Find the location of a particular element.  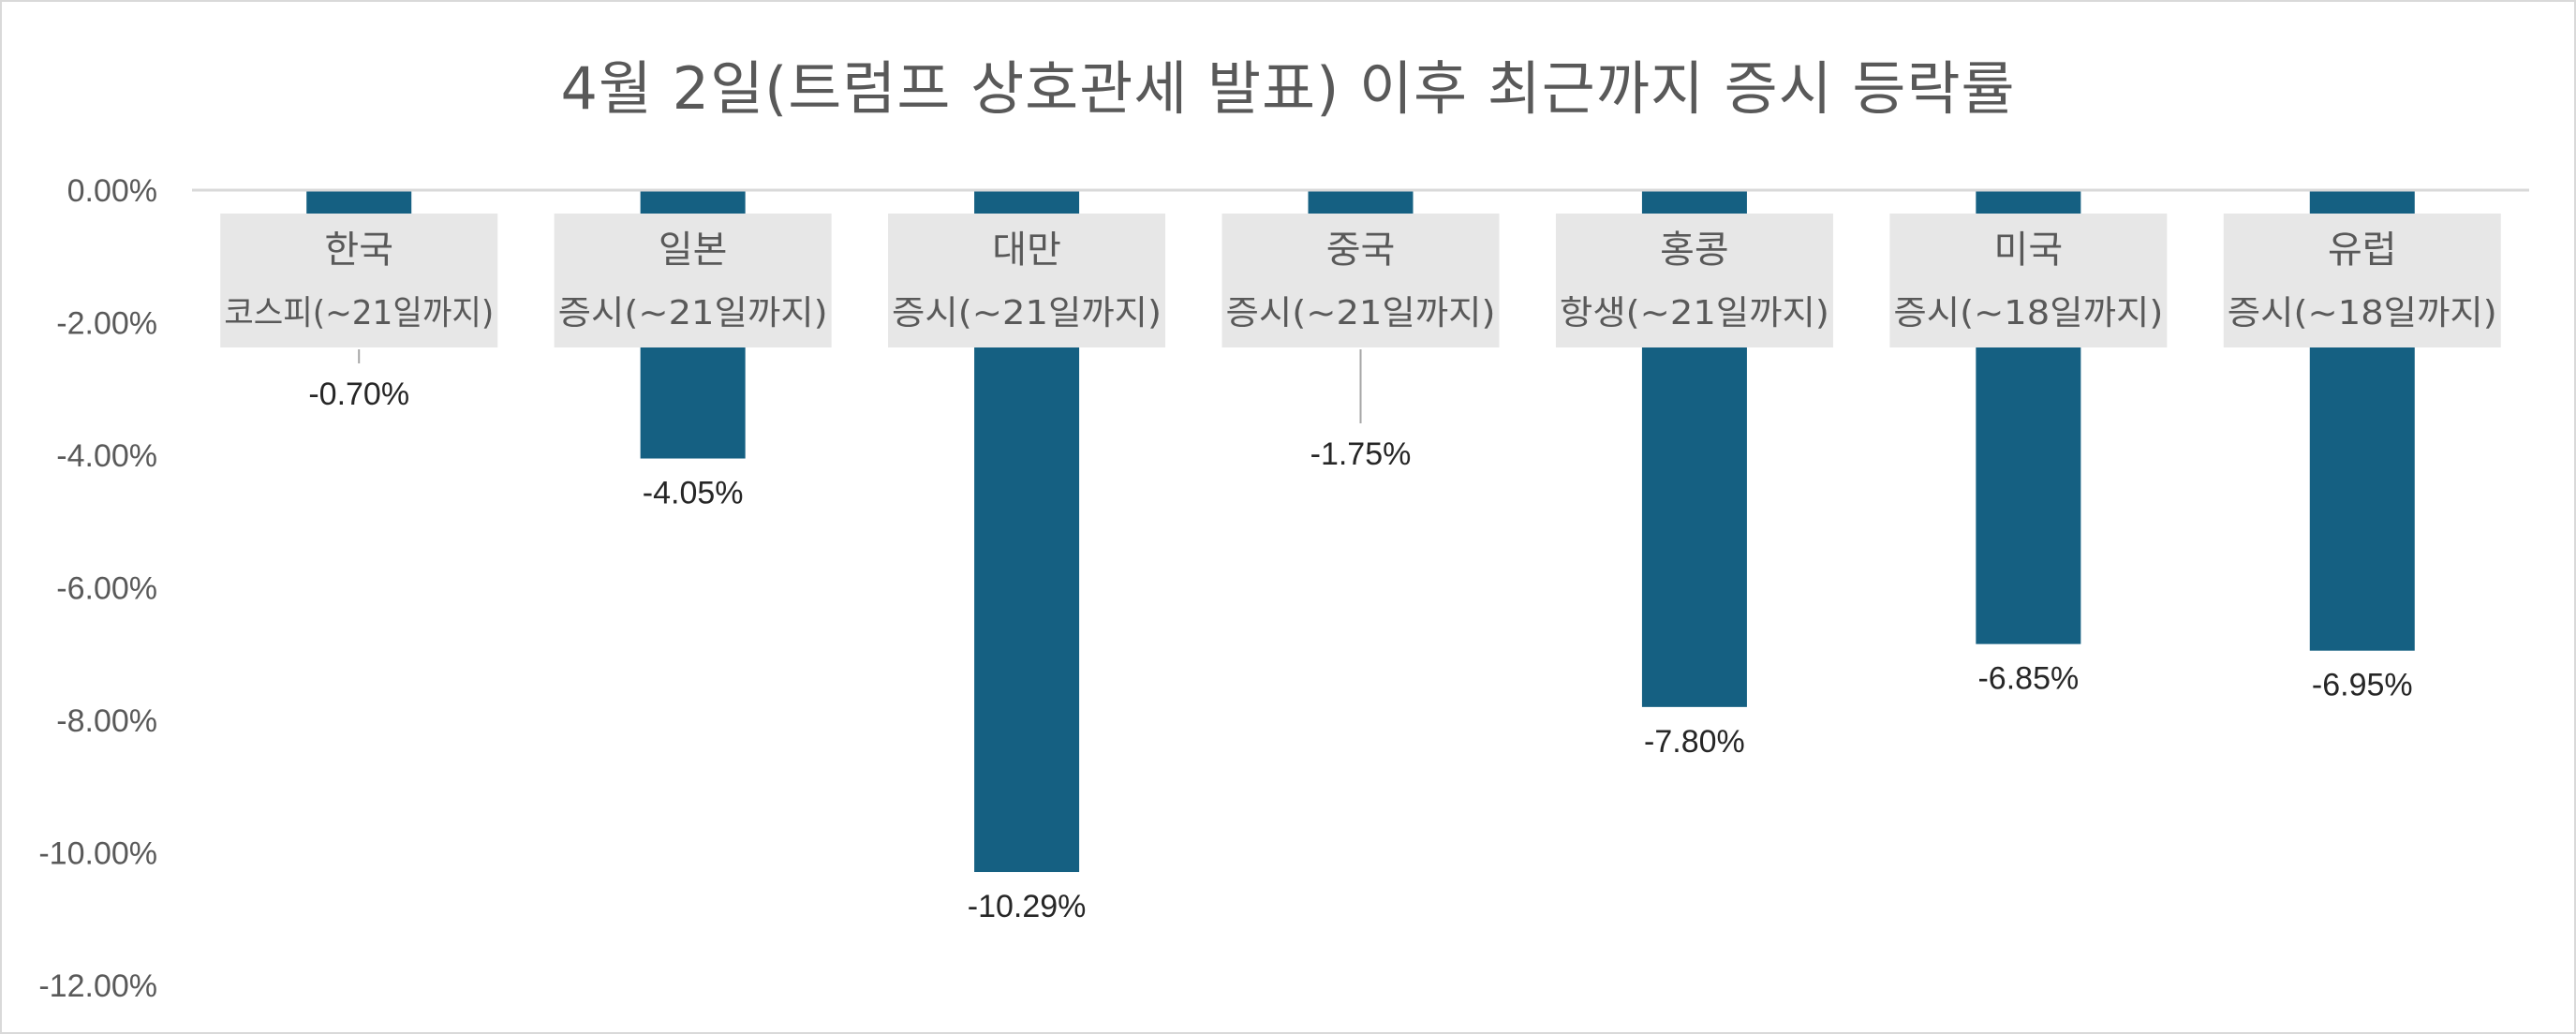

category-label: 유럽 is located at coordinates (2362, 251).